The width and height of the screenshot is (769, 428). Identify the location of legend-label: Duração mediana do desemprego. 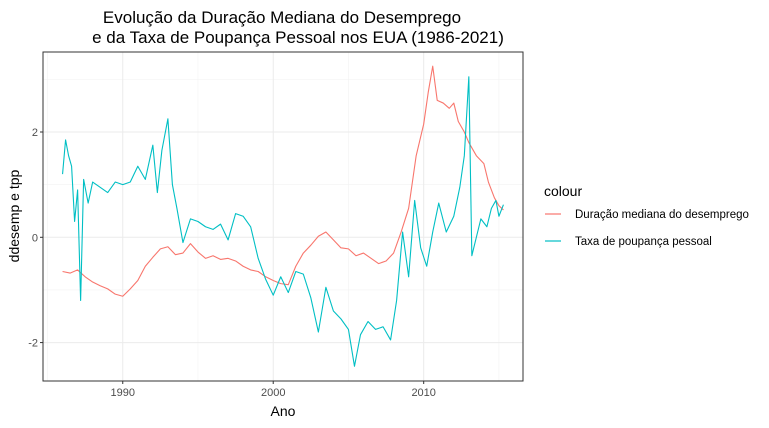
(662, 215).